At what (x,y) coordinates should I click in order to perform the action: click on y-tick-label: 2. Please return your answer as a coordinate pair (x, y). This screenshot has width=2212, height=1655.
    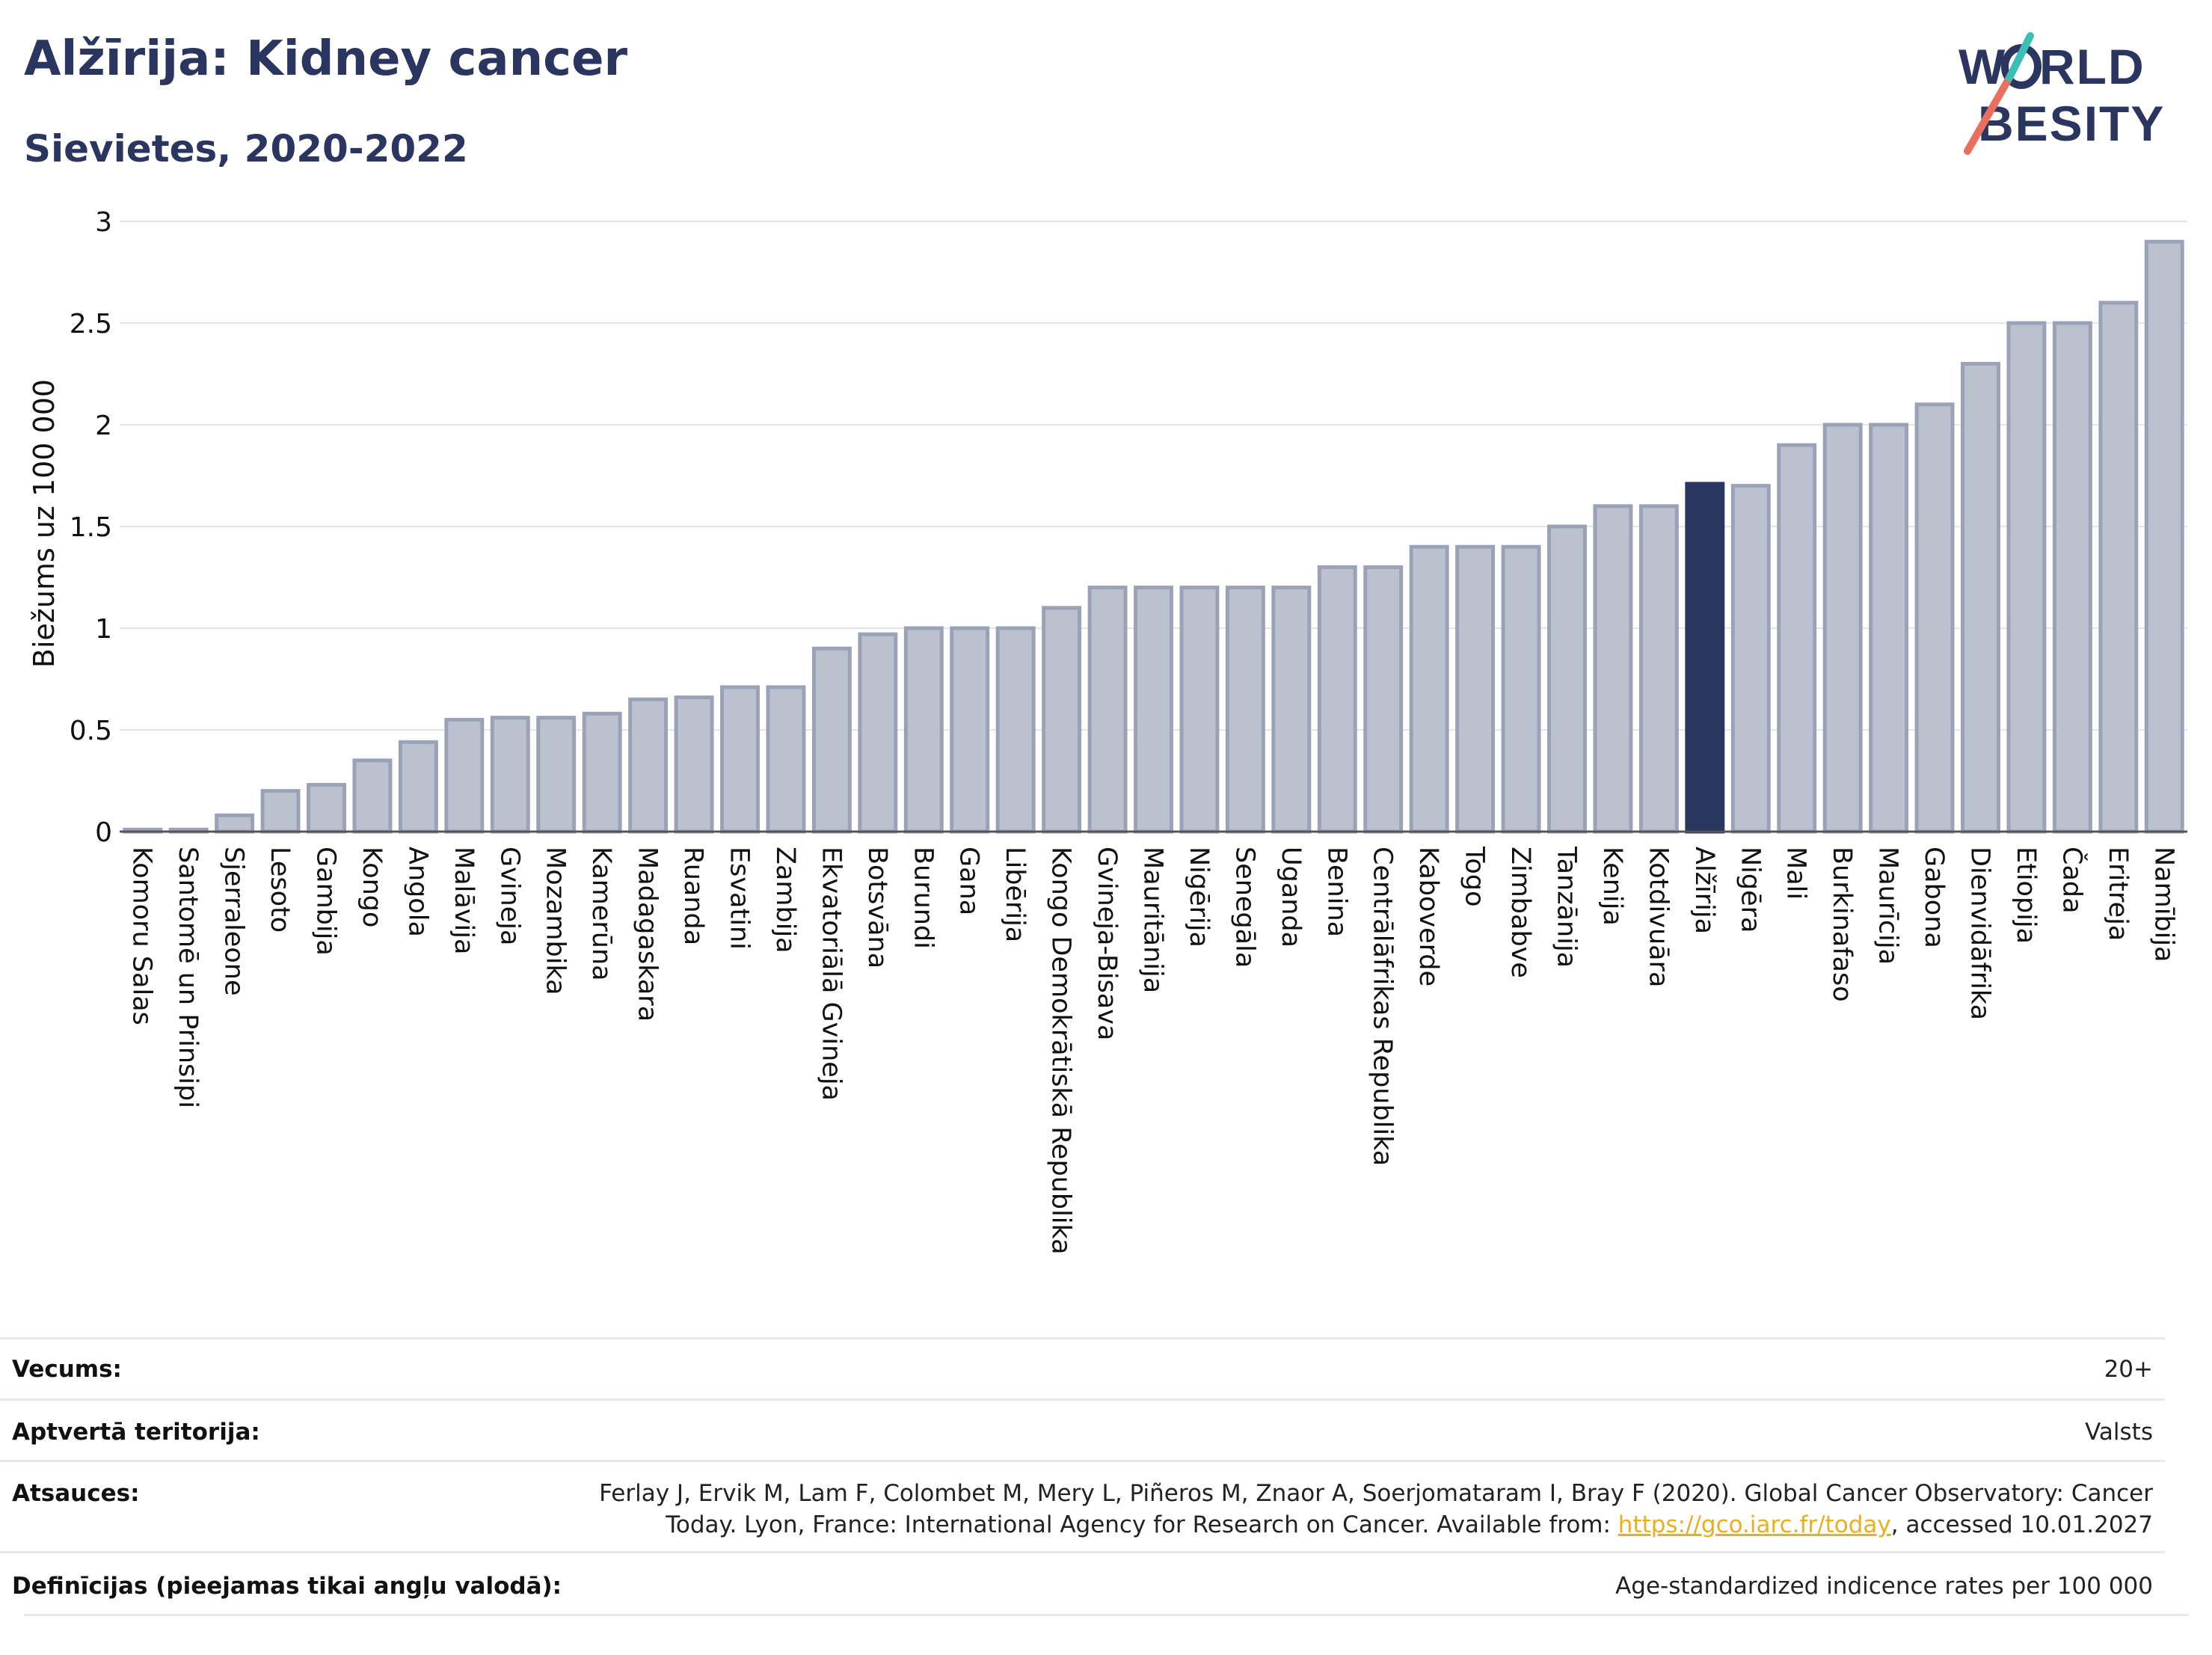
    Looking at the image, I should click on (103, 426).